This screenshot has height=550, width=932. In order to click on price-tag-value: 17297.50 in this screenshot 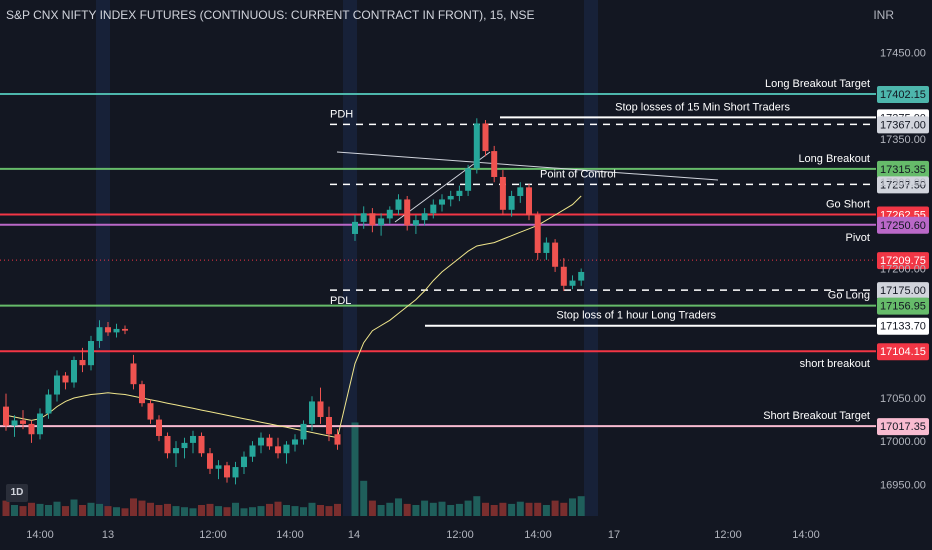, I will do `click(903, 185)`.